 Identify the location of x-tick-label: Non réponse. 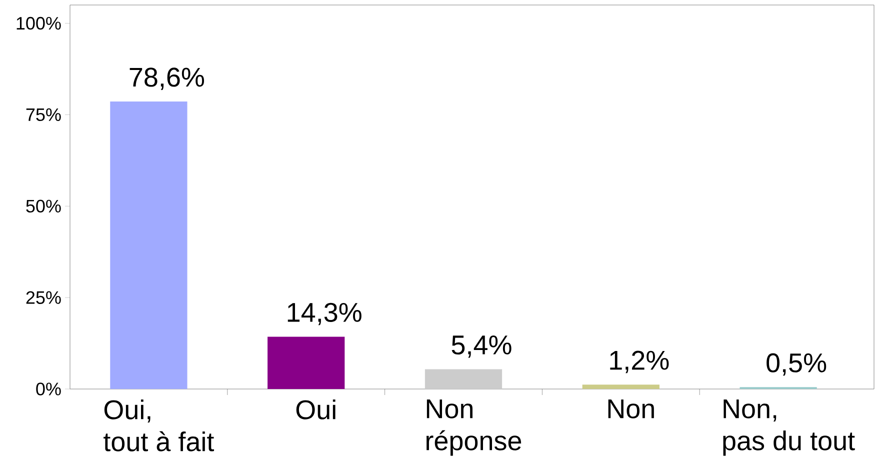
(474, 428).